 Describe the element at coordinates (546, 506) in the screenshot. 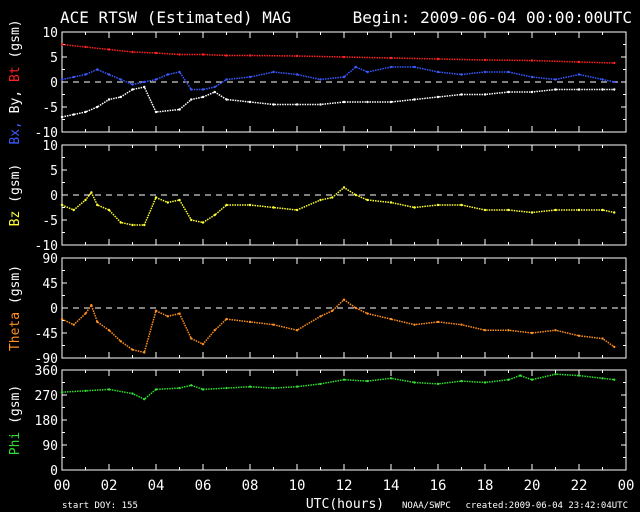

I see `created-time: created:2009-06-04 23:42:04UTC` at that location.